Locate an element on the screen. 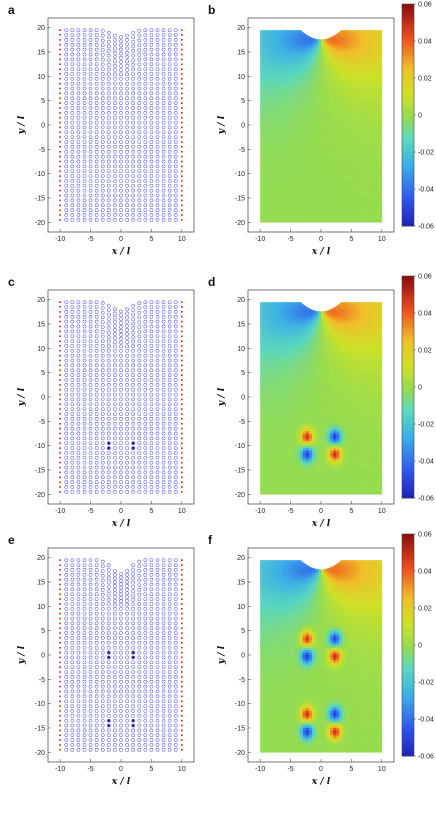  colorbar-segment is located at coordinates (408, 168).